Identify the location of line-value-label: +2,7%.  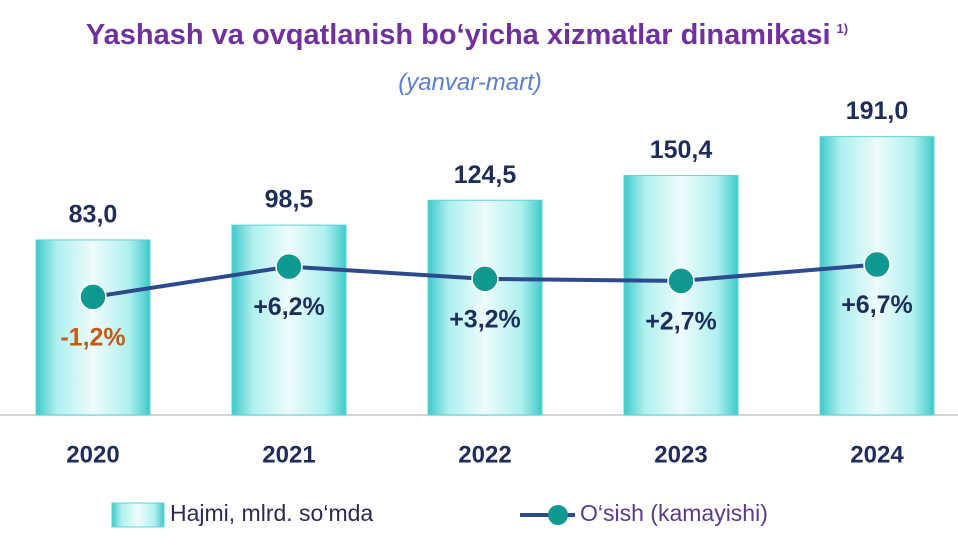
(681, 322).